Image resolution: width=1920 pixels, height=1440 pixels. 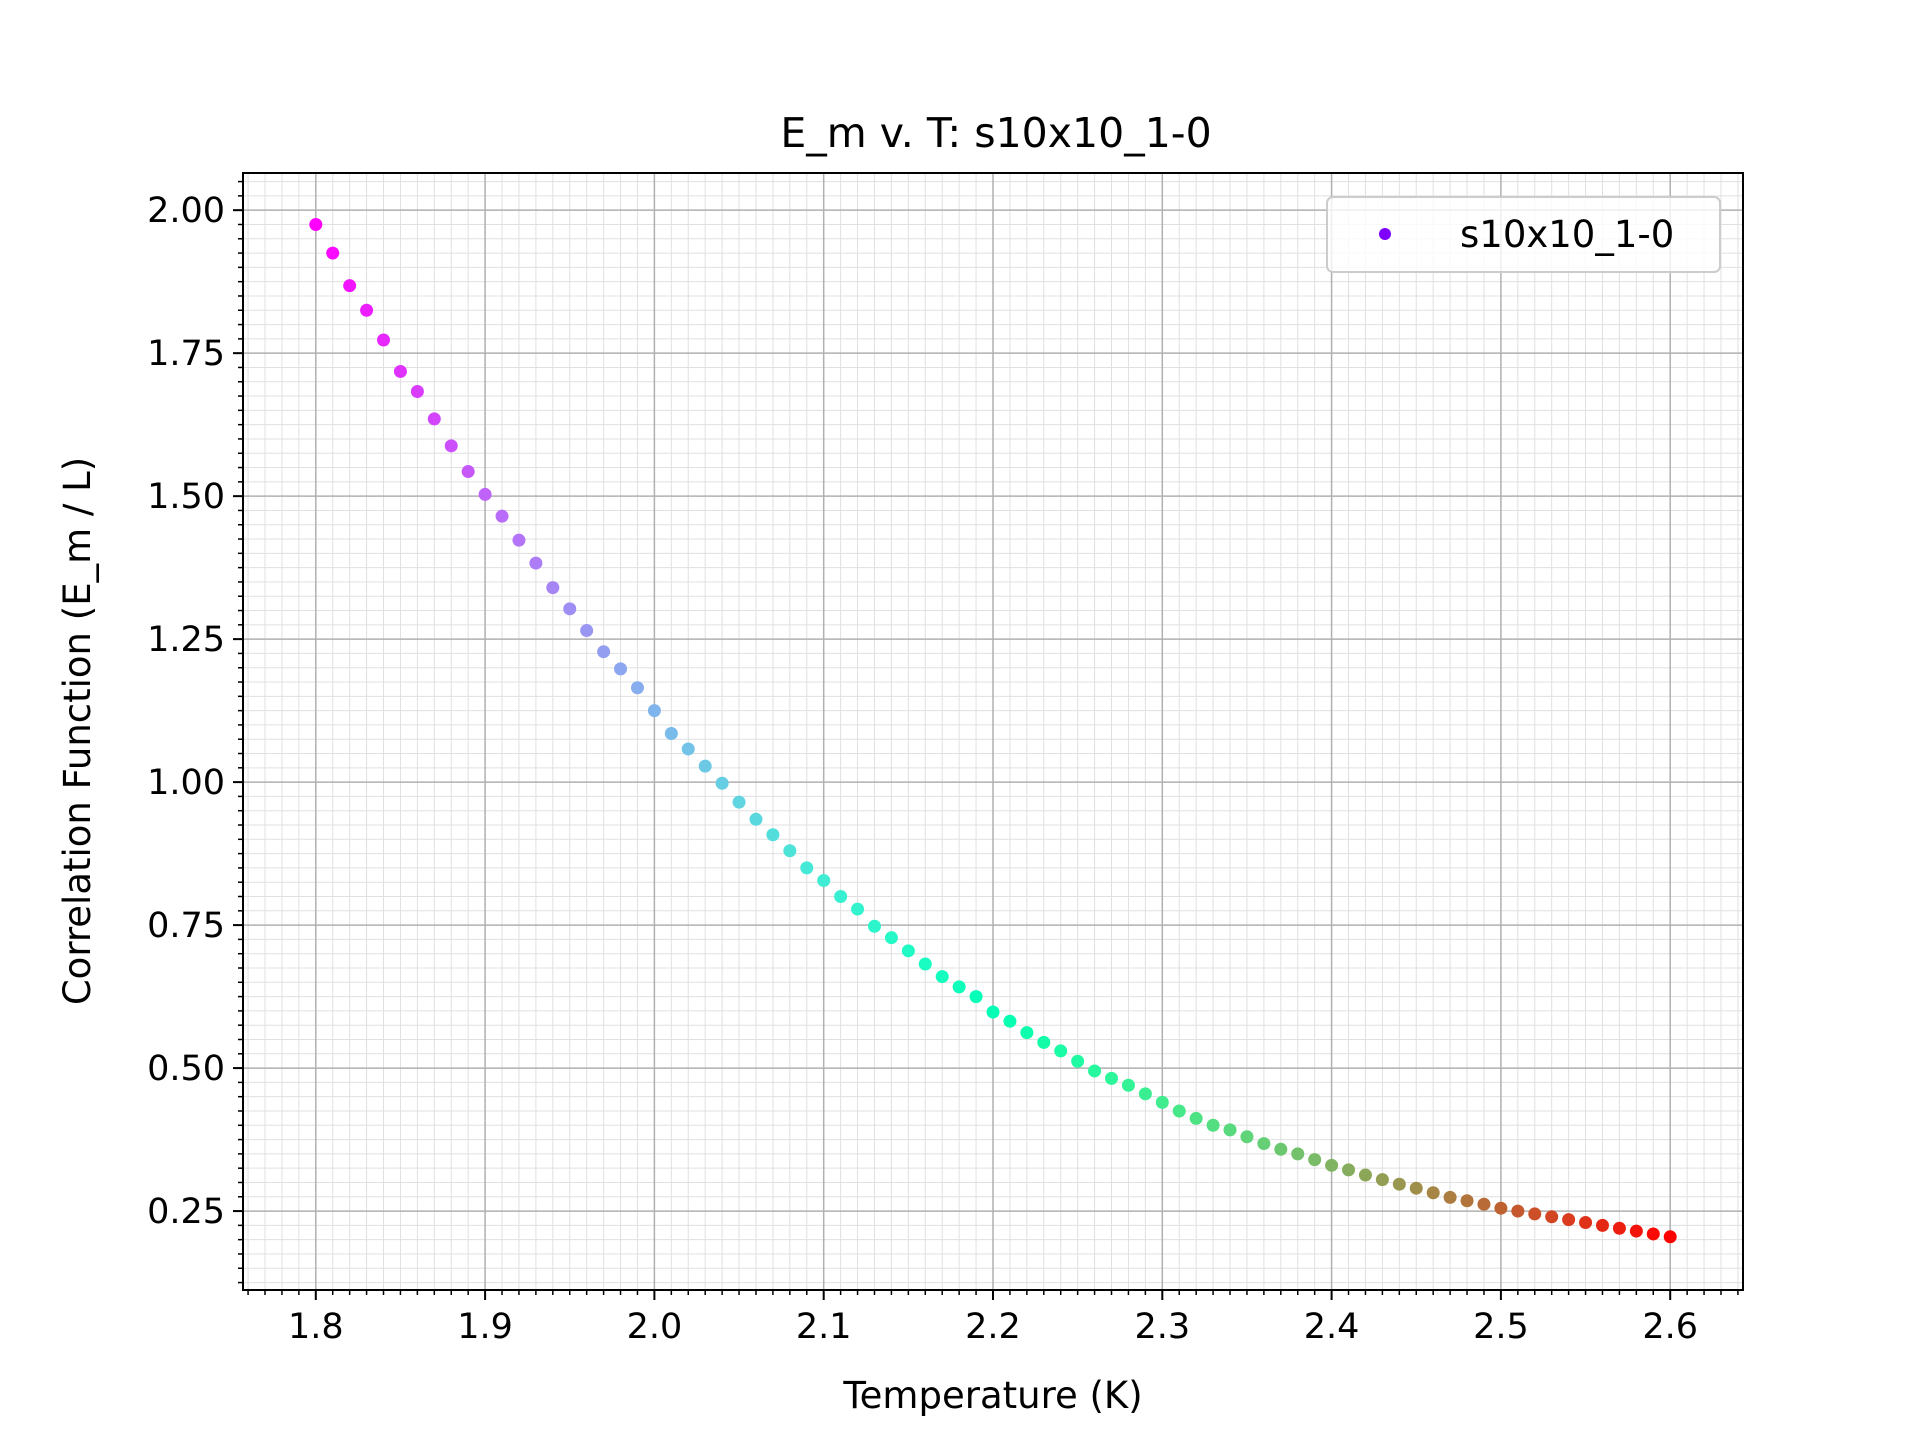 What do you see at coordinates (186, 497) in the screenshot?
I see `y-tick-label: 1.50` at bounding box center [186, 497].